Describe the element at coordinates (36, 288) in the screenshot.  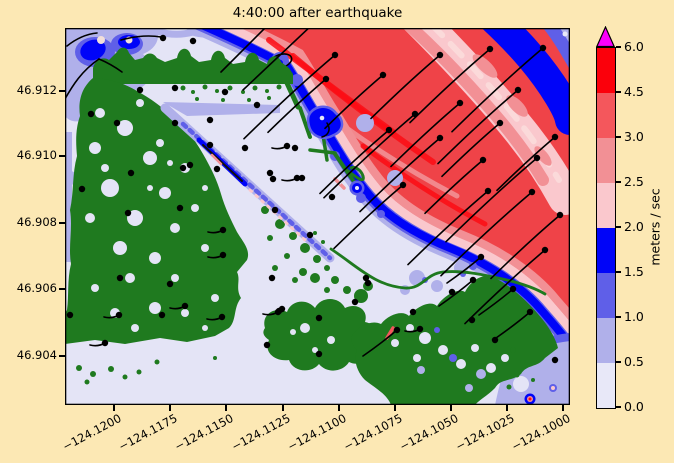
I see `y-tick-label: 46.906` at that location.